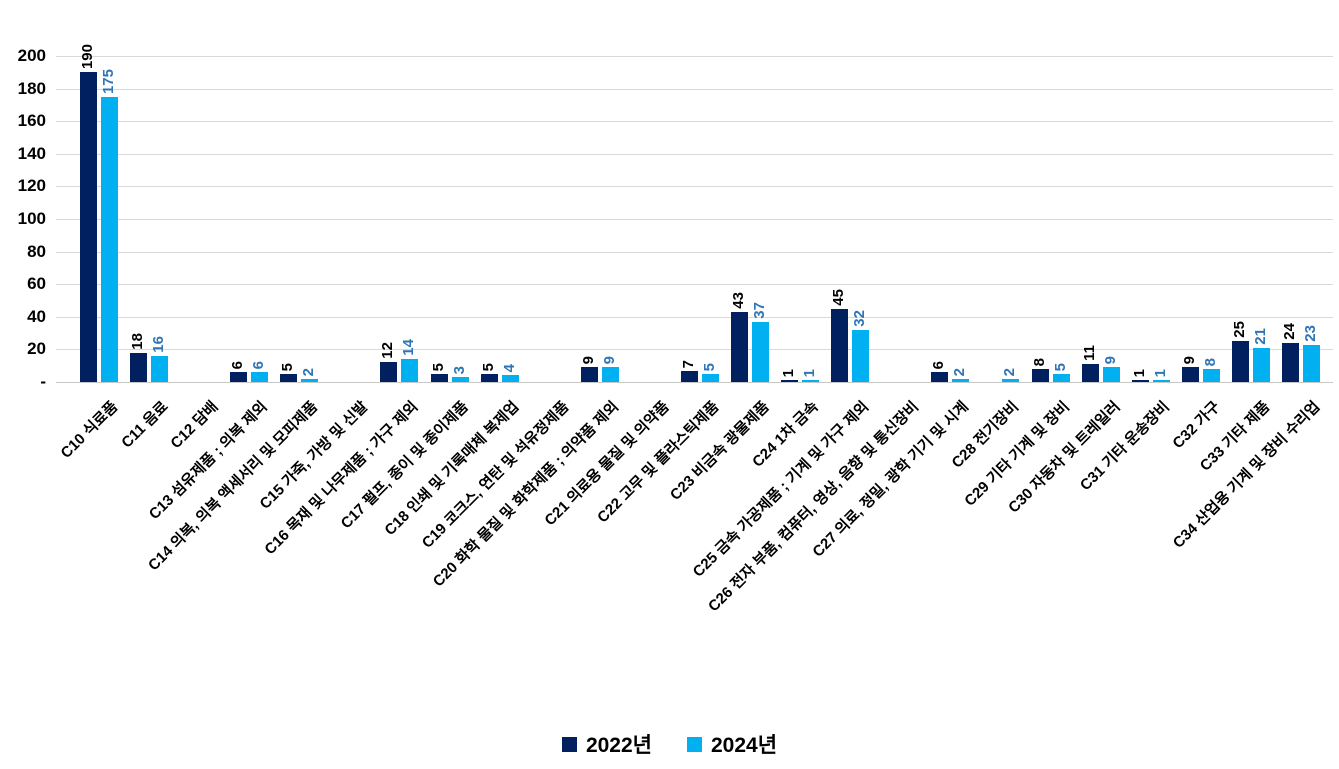 The image size is (1339, 769). Describe the element at coordinates (694, 744) in the screenshot. I see `legend-swatch-2024` at that location.